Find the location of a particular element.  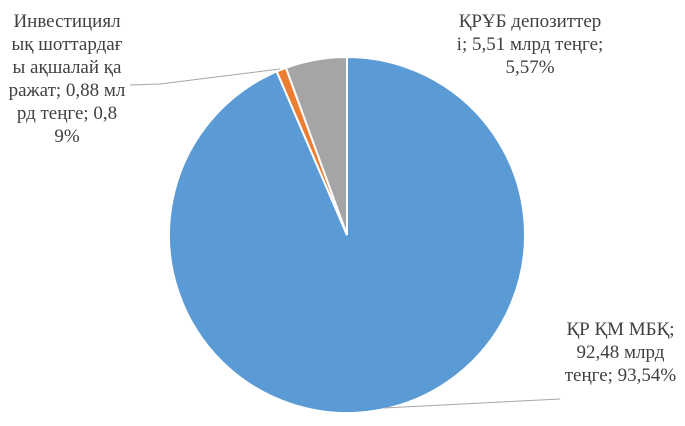

data-label: ҚРҰБ депозиттері5,51 млрд теңге; 5,57% is located at coordinates (530, 44).